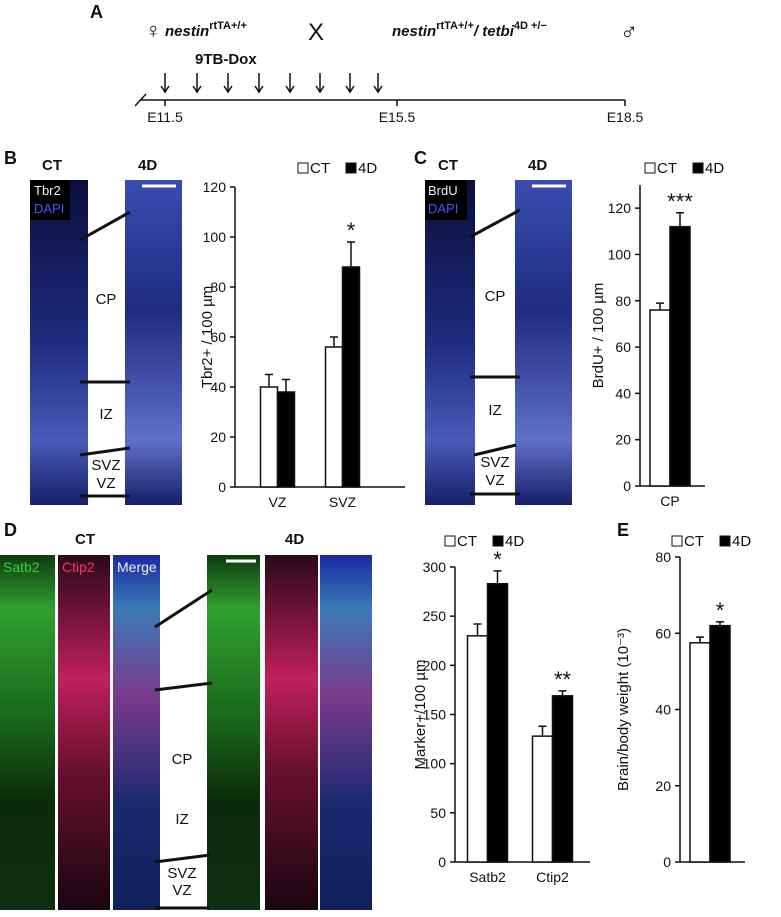  What do you see at coordinates (343, 502) in the screenshot?
I see `x-tick-label: SVZ` at bounding box center [343, 502].